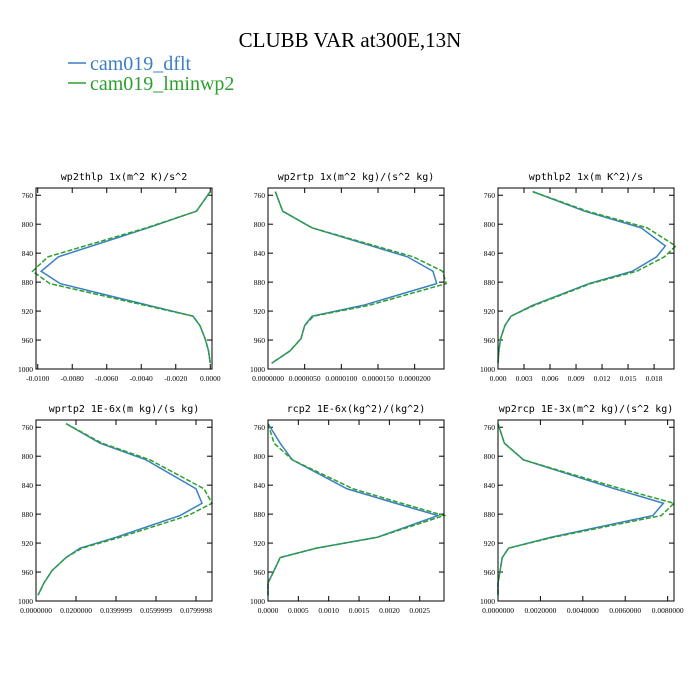  I want to click on x-tick-label: 0.0000100, so click(341, 378).